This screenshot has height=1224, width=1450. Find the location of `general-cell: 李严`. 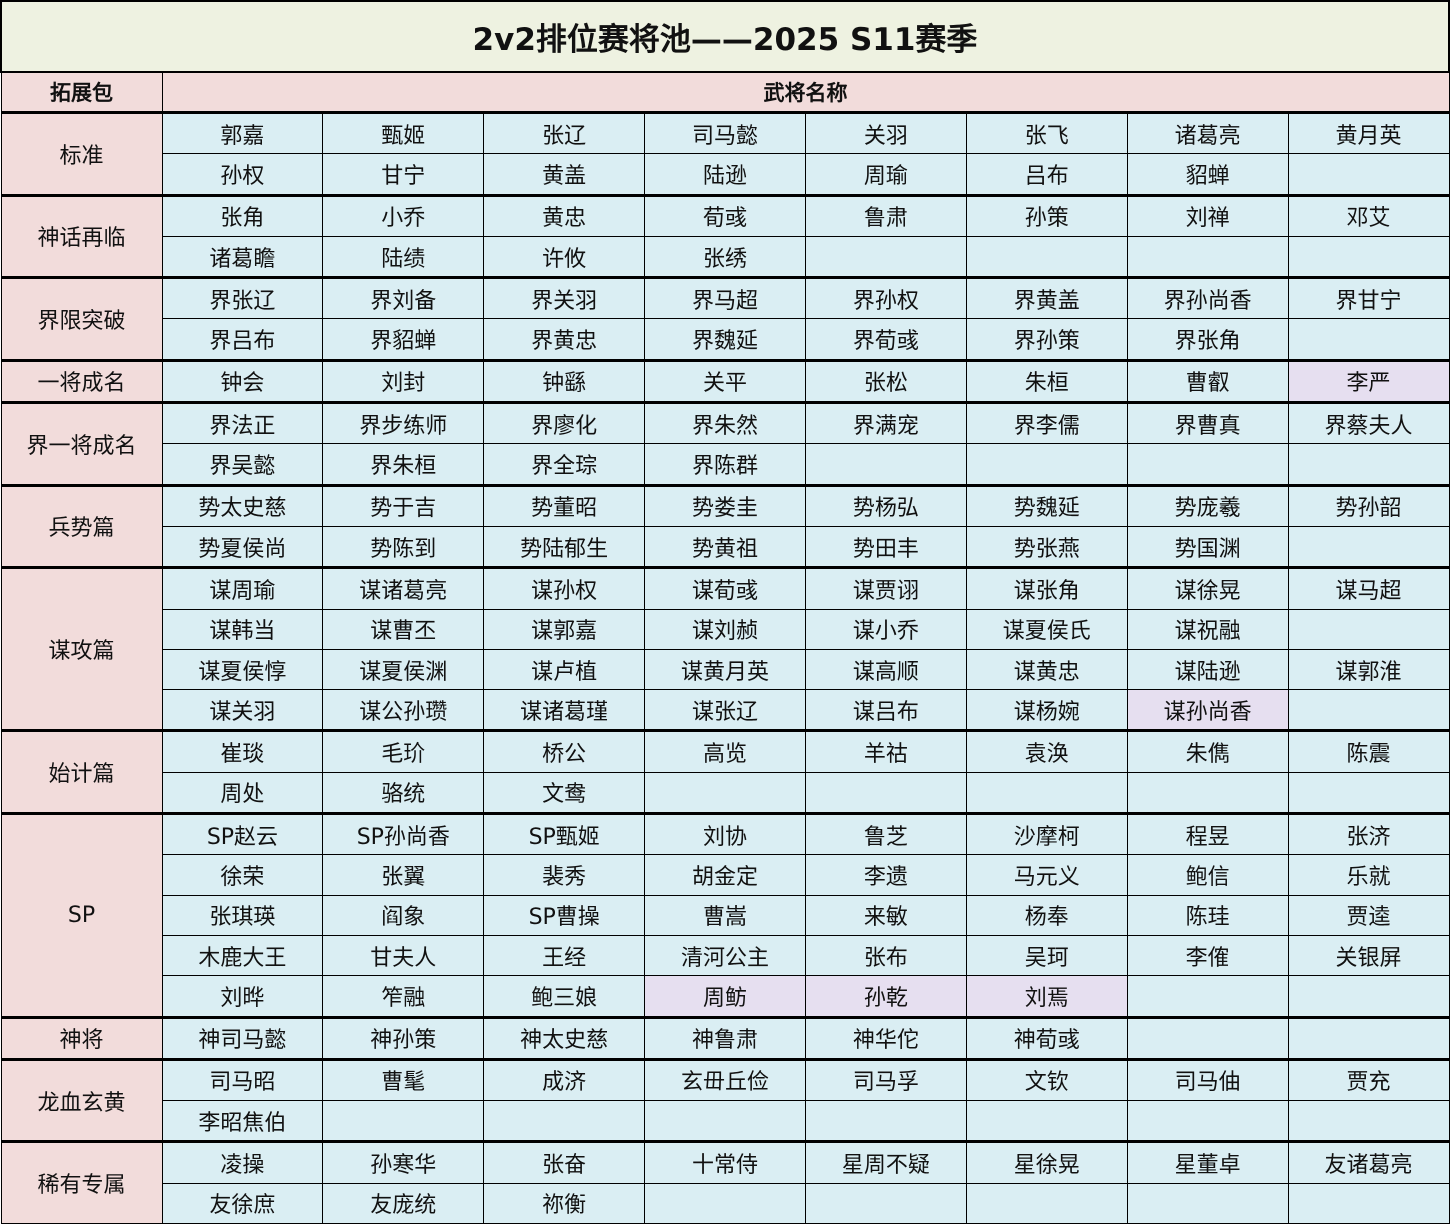

general-cell: 李严 is located at coordinates (1368, 381).